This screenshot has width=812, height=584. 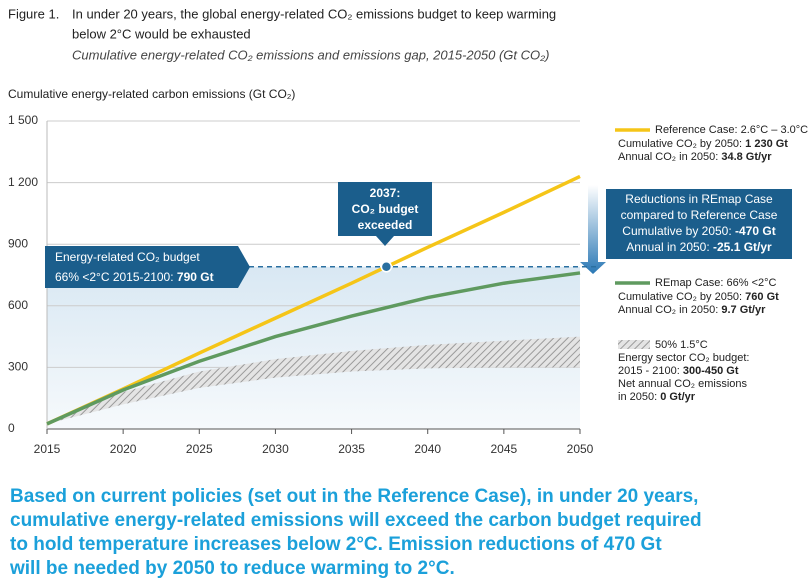 I want to click on y-tick-label: 300, so click(x=18, y=367).